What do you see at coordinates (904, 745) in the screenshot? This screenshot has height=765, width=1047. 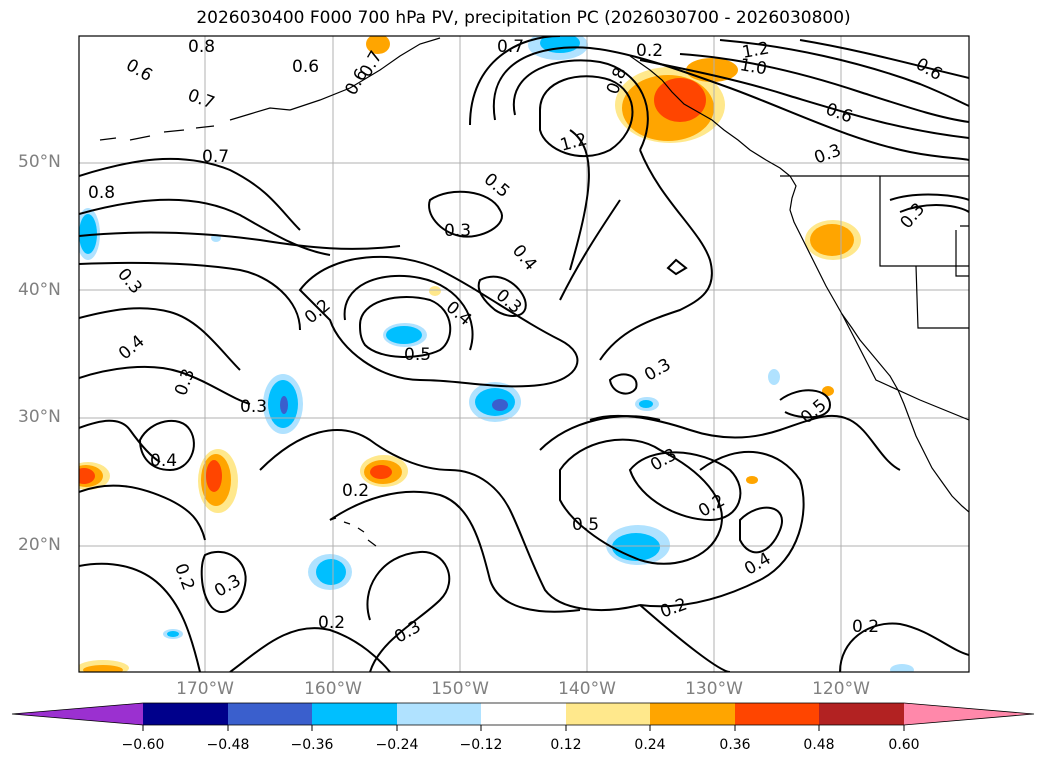 I see `colorbar-tick-label: 0.60` at bounding box center [904, 745].